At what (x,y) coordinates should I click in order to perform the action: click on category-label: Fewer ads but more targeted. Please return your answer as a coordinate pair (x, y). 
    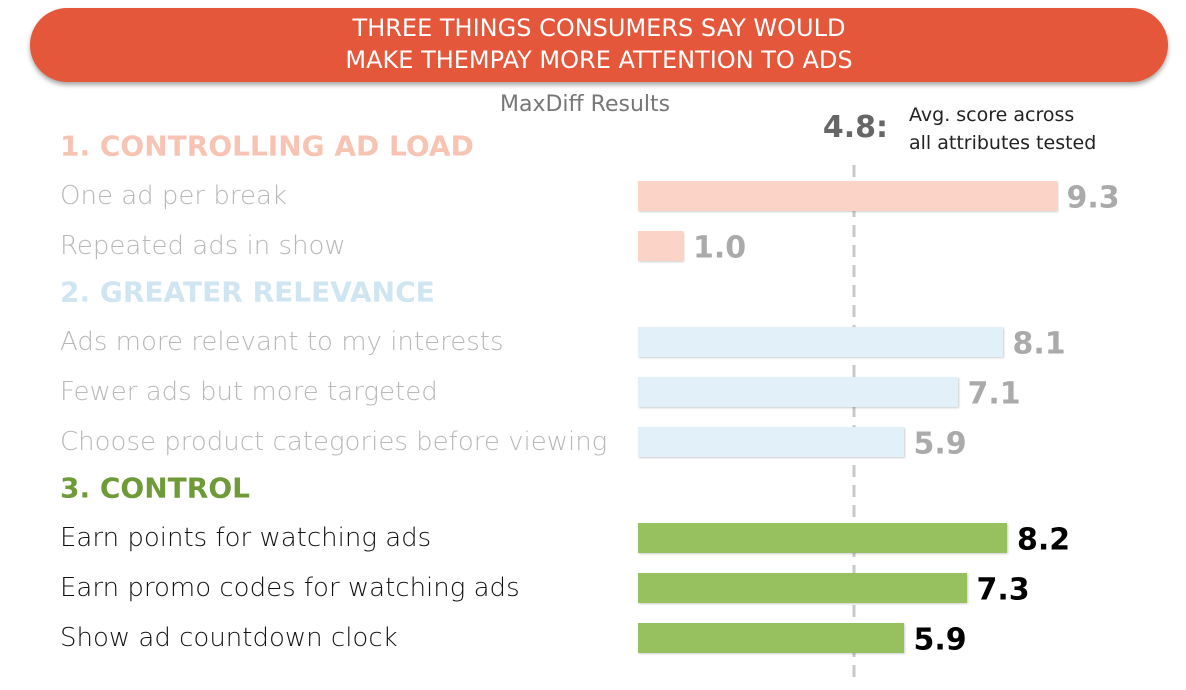
    Looking at the image, I should click on (249, 392).